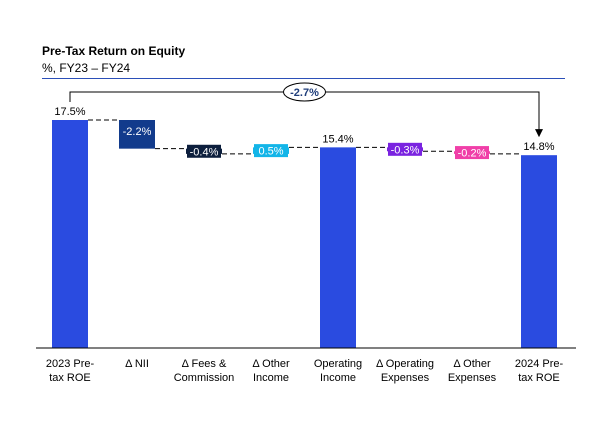  What do you see at coordinates (337, 139) in the screenshot?
I see `data-label: 15.4%` at bounding box center [337, 139].